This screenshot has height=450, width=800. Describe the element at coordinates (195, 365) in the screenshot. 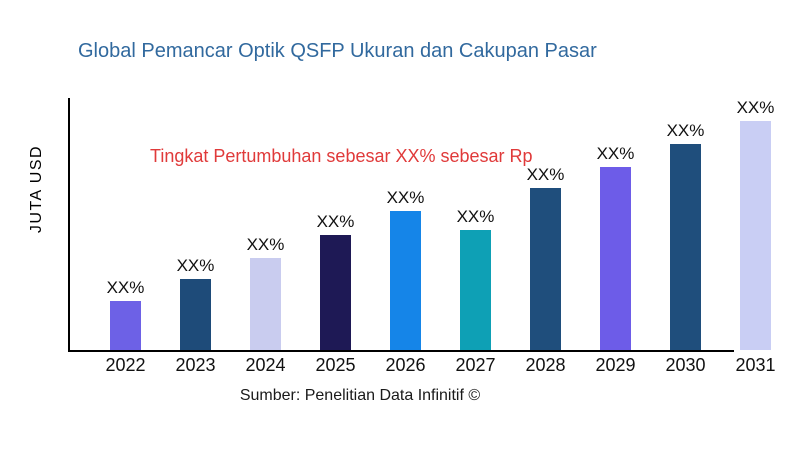

I see `x-tick-label-2023: 2023` at that location.